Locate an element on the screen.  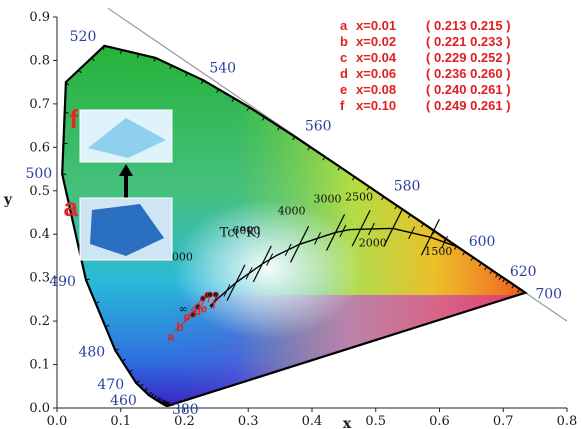
legend-x-b: x=0.02 is located at coordinates (376, 41).